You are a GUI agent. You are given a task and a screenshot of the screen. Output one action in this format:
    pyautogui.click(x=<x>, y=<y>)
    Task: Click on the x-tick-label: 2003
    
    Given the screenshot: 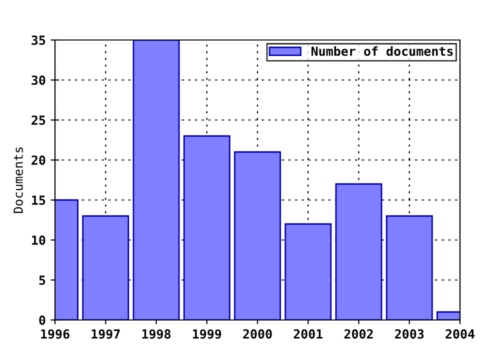 What is the action you would take?
    pyautogui.click(x=409, y=334)
    